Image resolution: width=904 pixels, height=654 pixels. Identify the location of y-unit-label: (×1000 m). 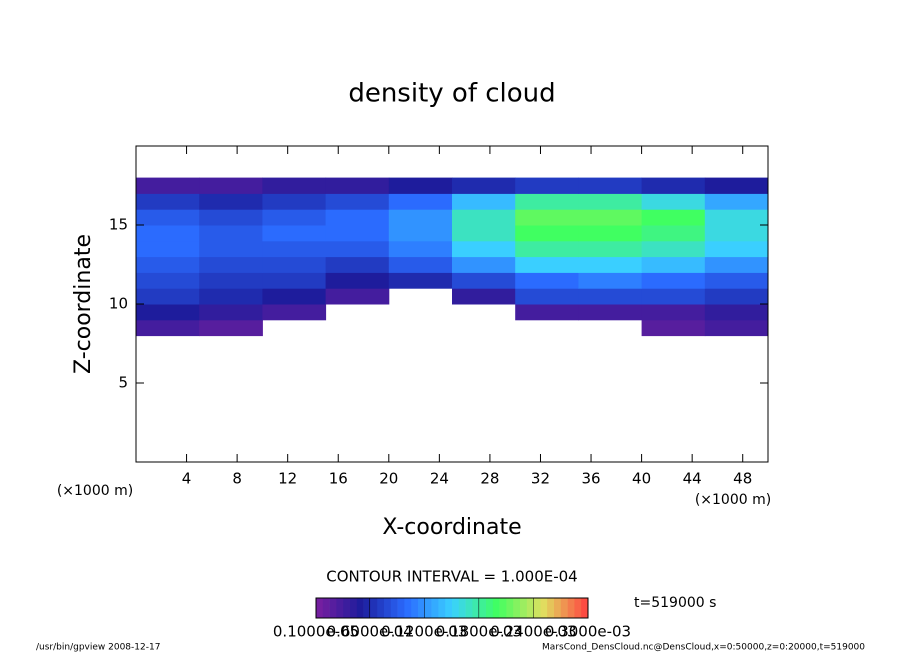
(95, 491).